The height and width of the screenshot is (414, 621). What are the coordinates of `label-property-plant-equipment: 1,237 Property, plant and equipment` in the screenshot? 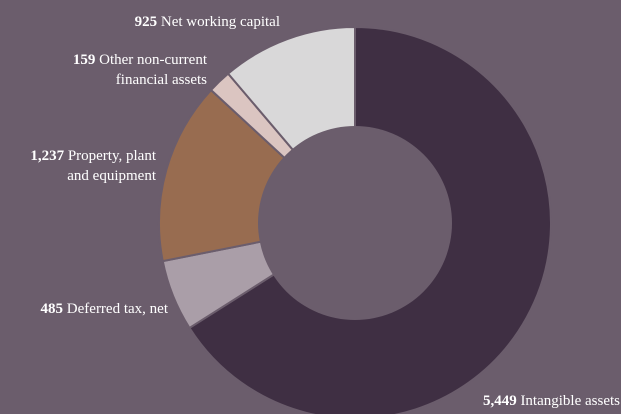 It's located at (93, 166).